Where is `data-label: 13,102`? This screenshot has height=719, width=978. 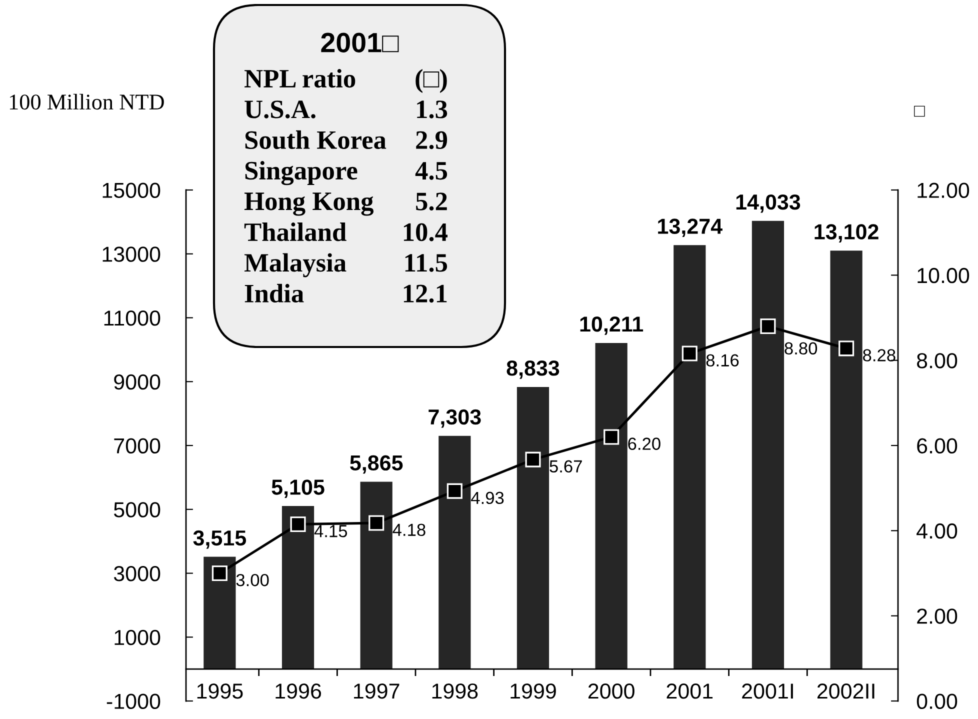
data-label: 13,102 is located at coordinates (846, 233).